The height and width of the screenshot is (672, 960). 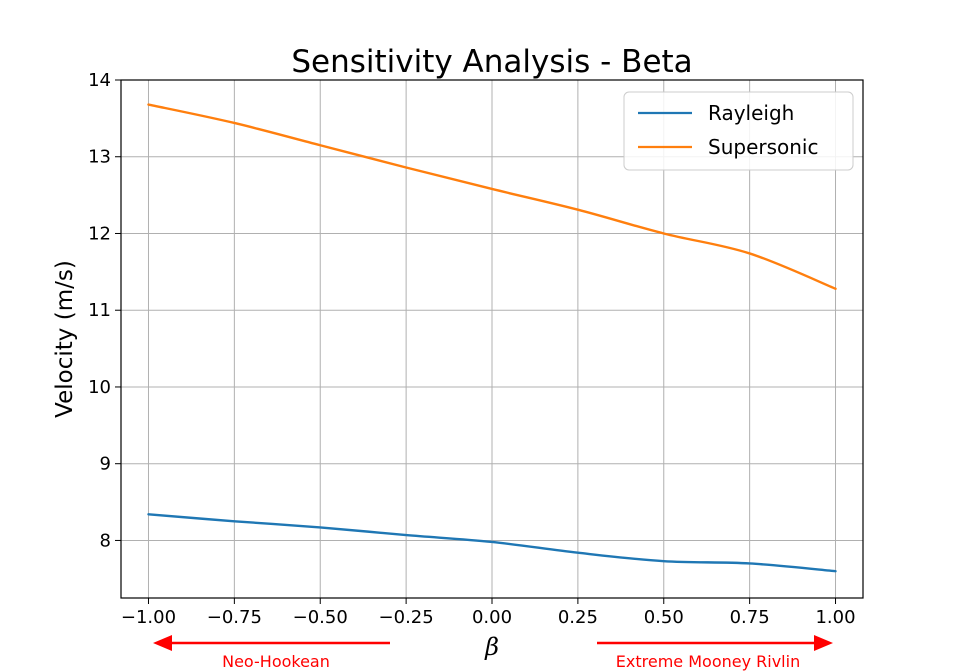 What do you see at coordinates (835, 617) in the screenshot?
I see `x-tick-label: 1.00` at bounding box center [835, 617].